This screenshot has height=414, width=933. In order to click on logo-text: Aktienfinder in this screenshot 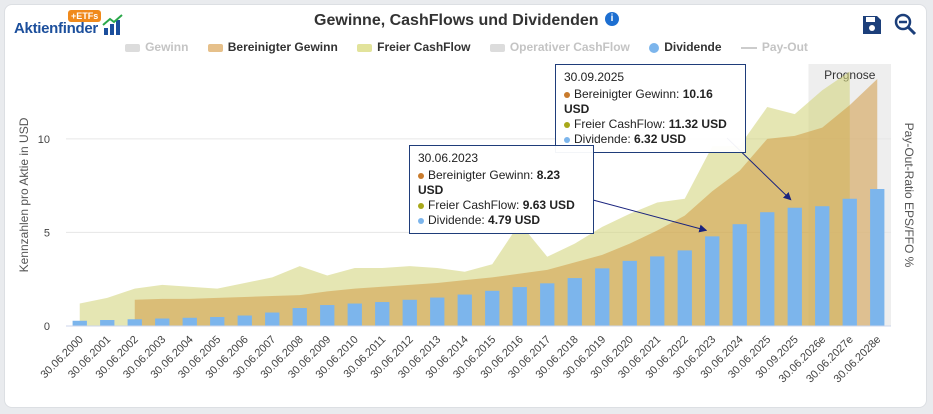, I will do `click(56, 28)`.